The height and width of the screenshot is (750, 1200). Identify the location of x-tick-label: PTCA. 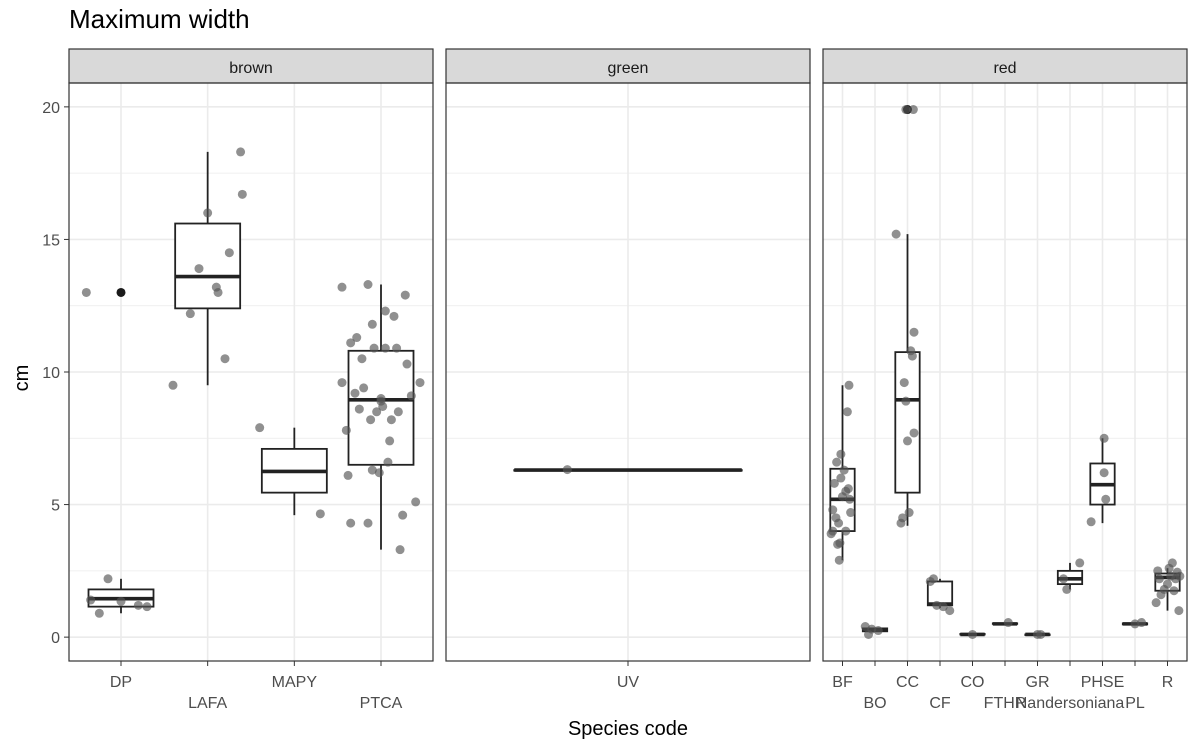
(381, 703).